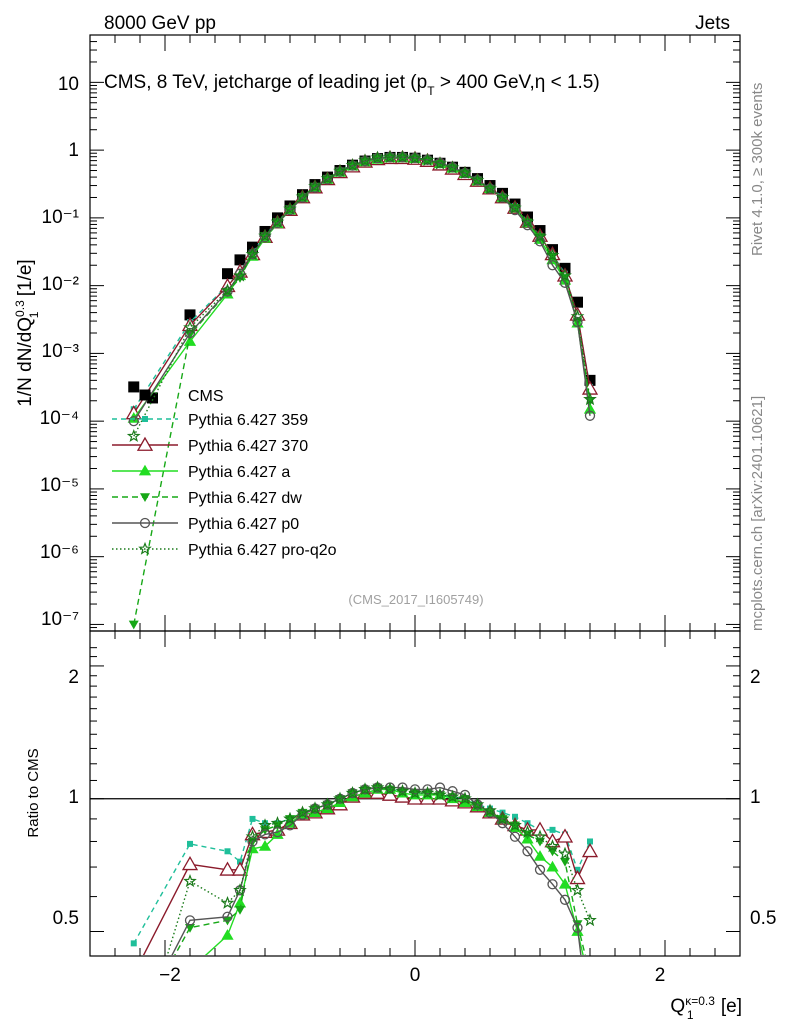 This screenshot has height=1024, width=786. I want to click on legend-marker-p0, so click(145, 523).